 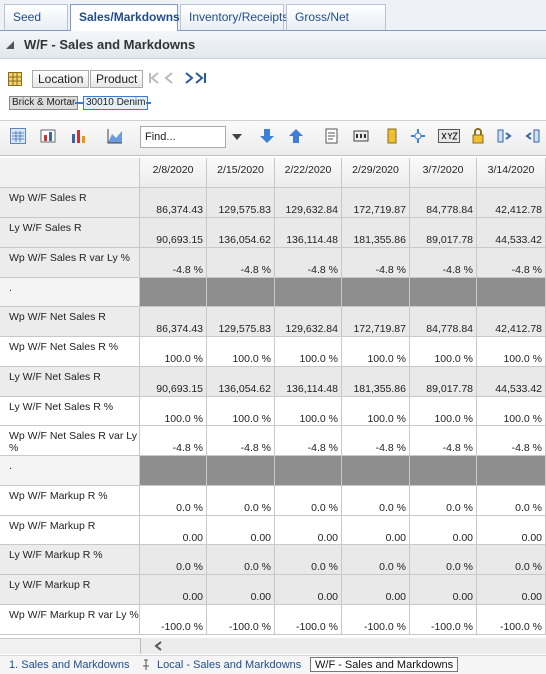 What do you see at coordinates (70, 381) in the screenshot?
I see `row-label: Ly W/F Net Sales R` at bounding box center [70, 381].